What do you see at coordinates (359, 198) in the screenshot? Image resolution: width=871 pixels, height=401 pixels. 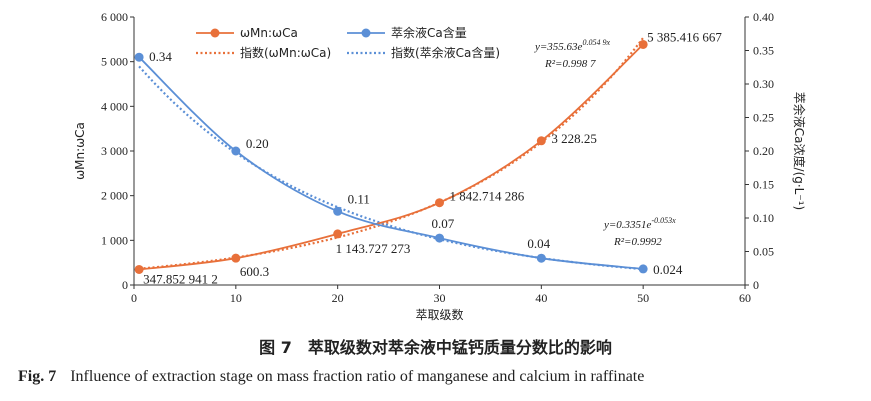 I see `data-label-ca-content: 0.11` at bounding box center [359, 198].